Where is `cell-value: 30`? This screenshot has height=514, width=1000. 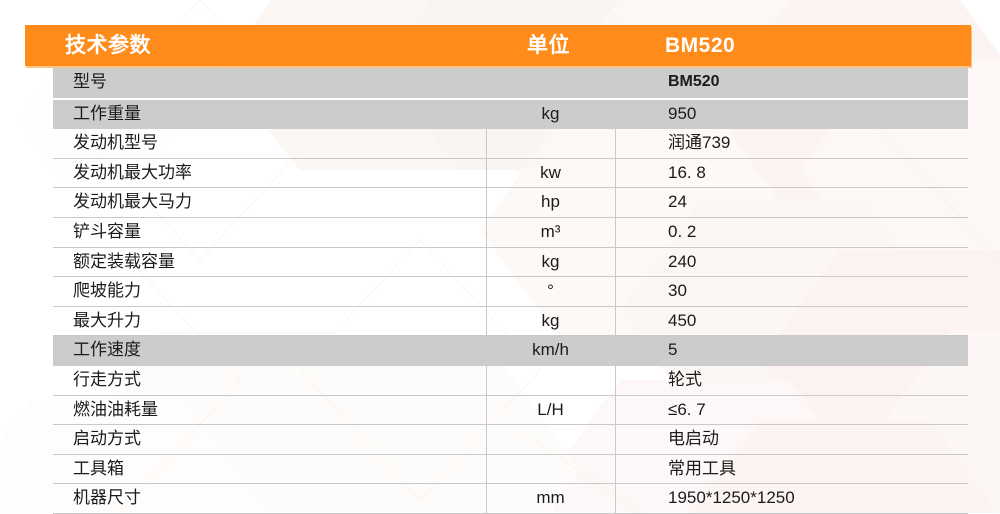
cell-value: 30 is located at coordinates (677, 291).